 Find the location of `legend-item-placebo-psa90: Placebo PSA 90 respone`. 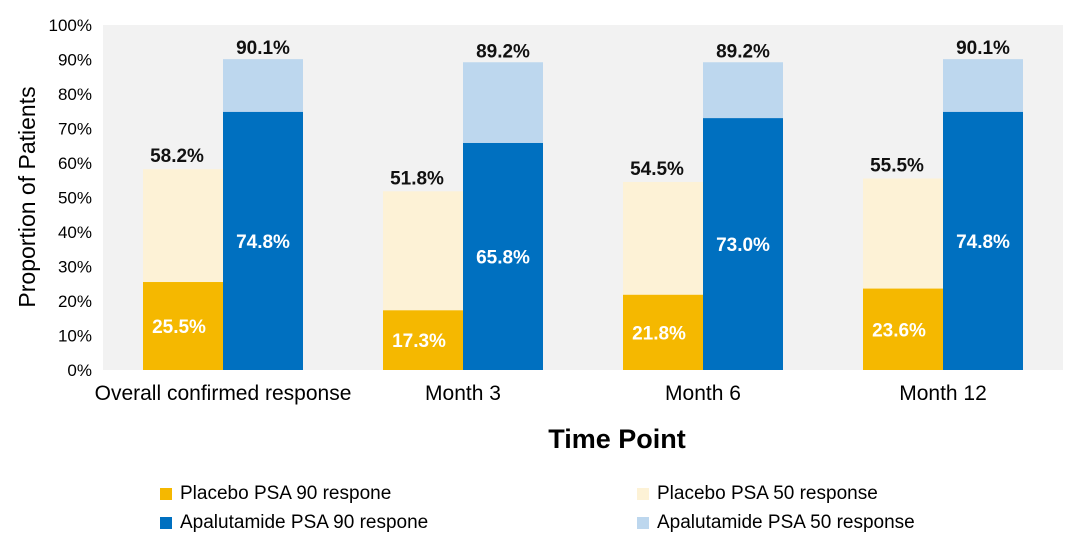

legend-item-placebo-psa90: Placebo PSA 90 respone is located at coordinates (275, 494).